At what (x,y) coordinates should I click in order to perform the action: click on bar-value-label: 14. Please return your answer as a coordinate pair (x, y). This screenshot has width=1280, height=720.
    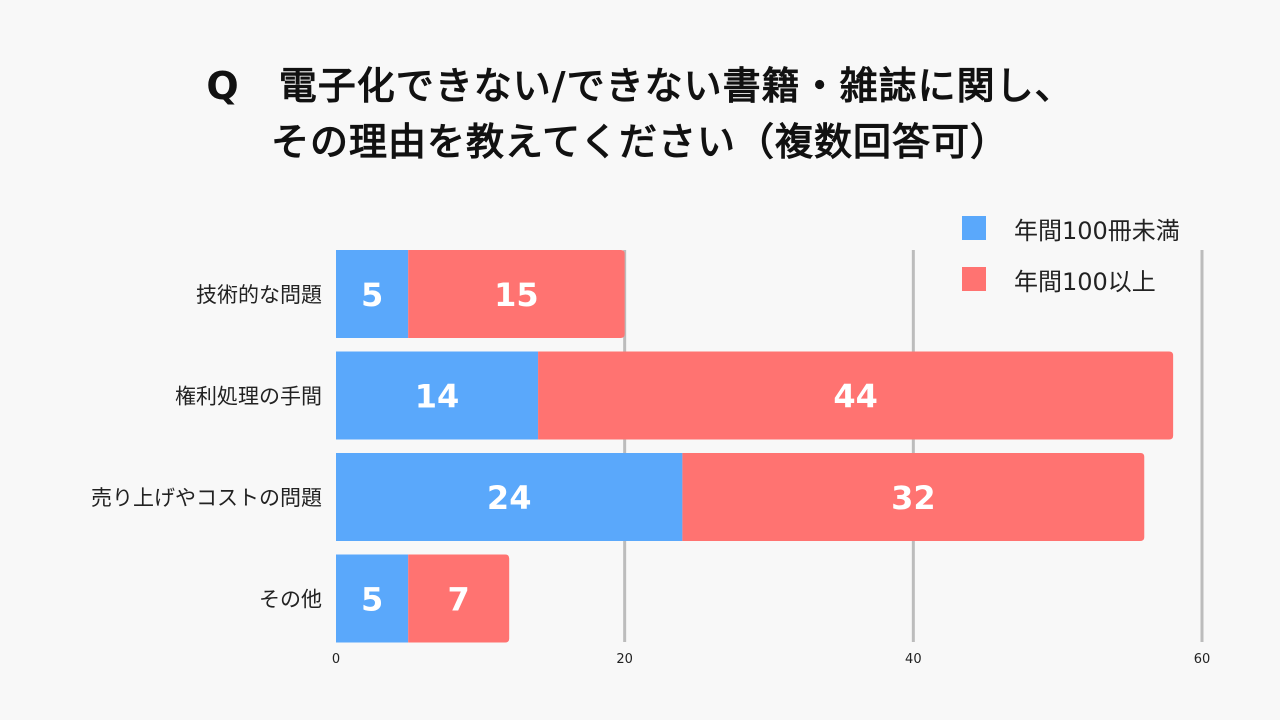
    Looking at the image, I should click on (437, 397).